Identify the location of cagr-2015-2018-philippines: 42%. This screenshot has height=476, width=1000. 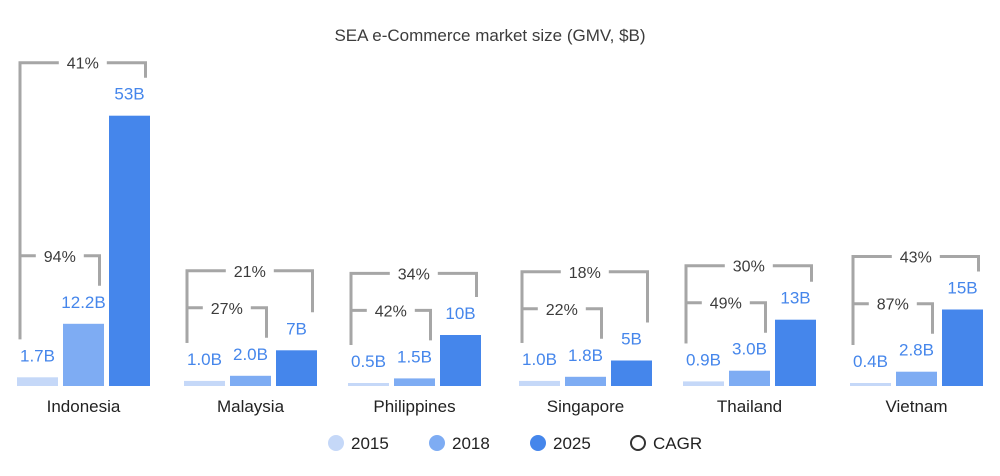
(391, 311).